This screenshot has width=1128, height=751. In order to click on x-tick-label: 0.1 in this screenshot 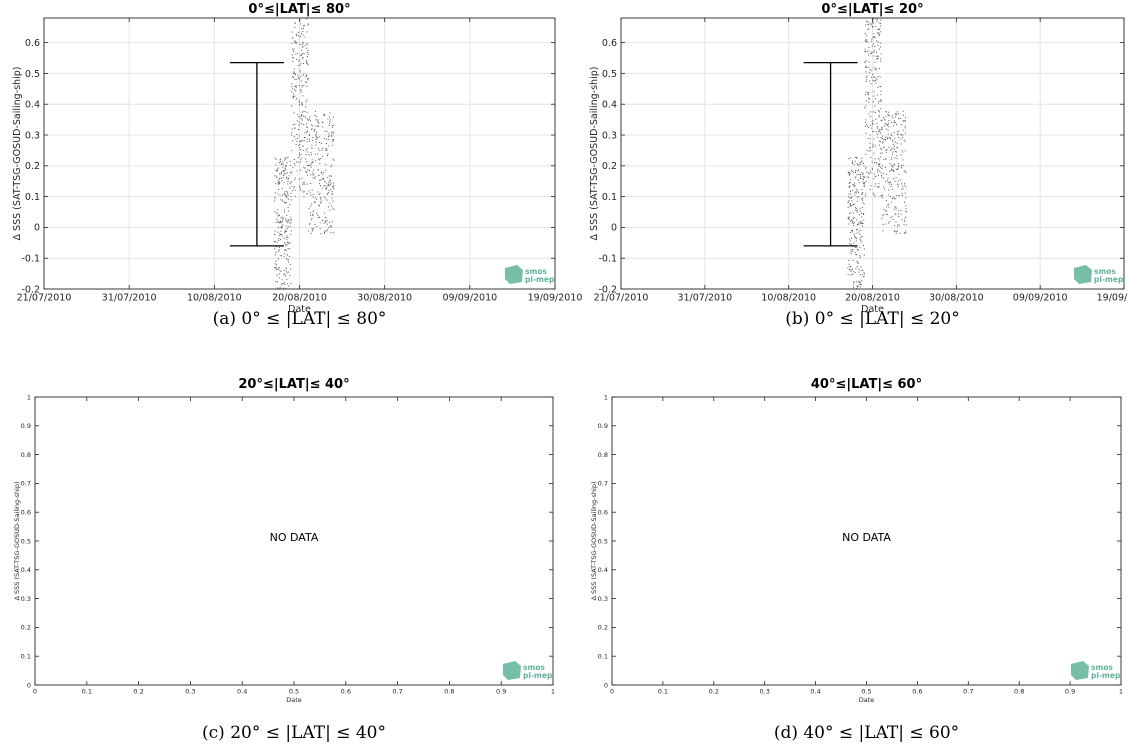, I will do `click(87, 692)`.